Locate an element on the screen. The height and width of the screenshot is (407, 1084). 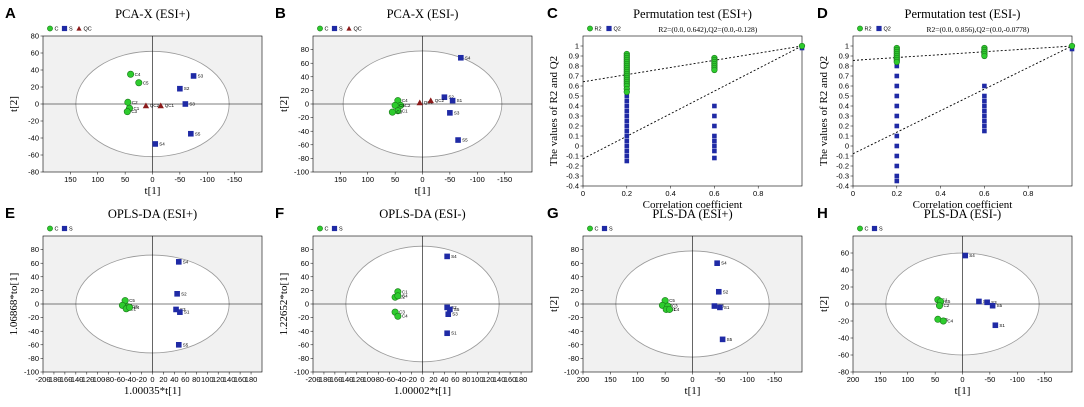
x-tick-label: -180 is located at coordinates (53, 379).